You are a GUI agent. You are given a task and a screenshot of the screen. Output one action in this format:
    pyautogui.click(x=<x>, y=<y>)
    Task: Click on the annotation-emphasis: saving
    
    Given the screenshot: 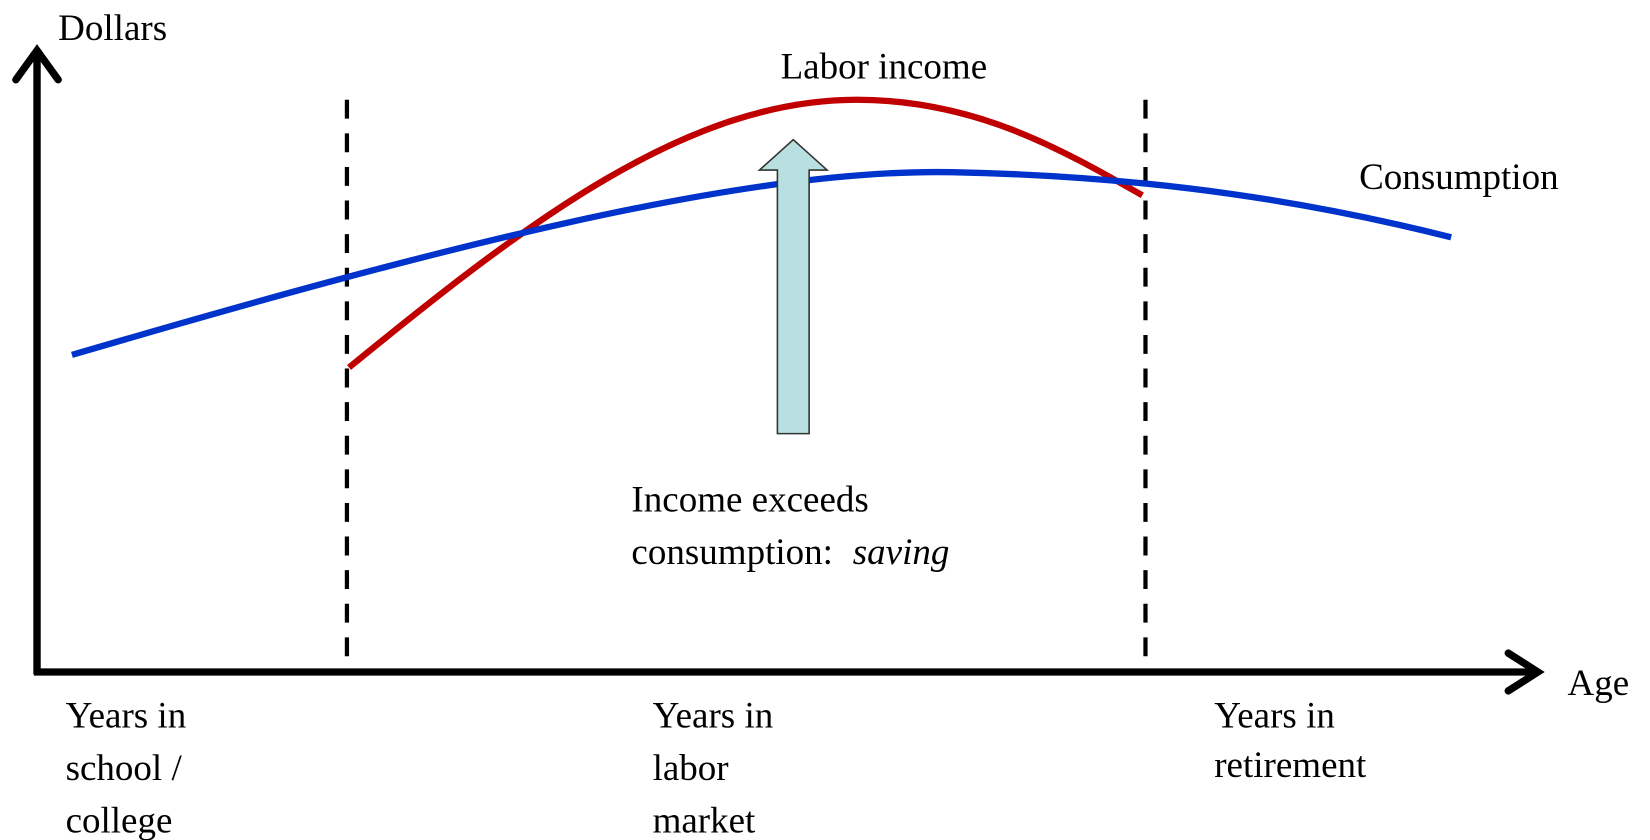 What is the action you would take?
    pyautogui.click(x=901, y=551)
    